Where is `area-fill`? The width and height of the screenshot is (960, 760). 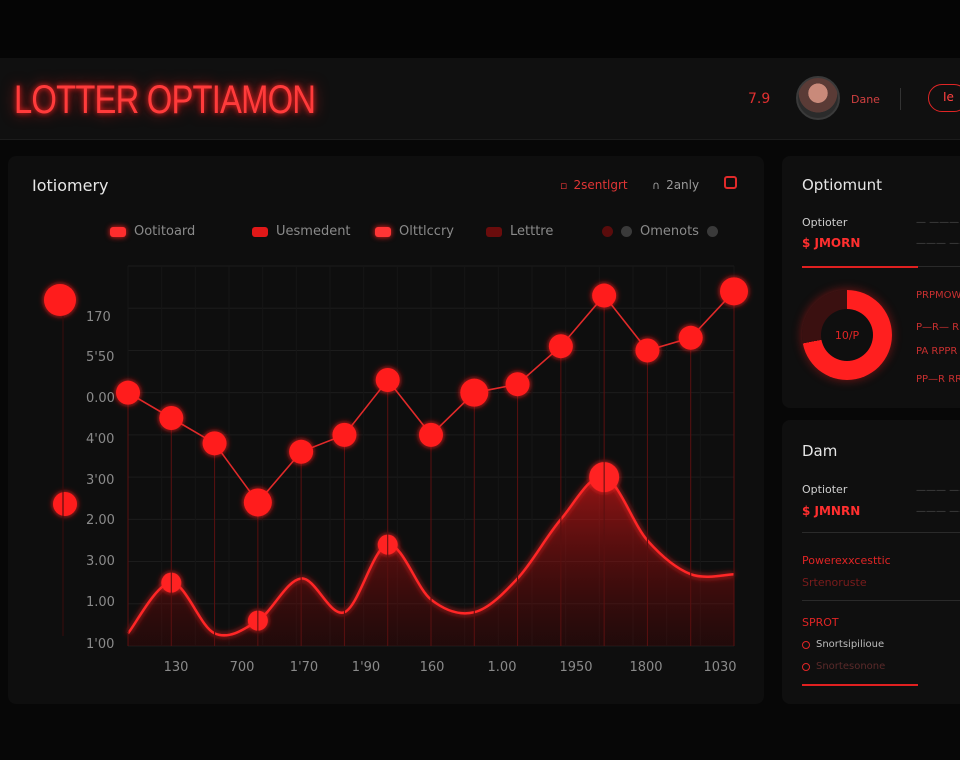
area-fill is located at coordinates (431, 561).